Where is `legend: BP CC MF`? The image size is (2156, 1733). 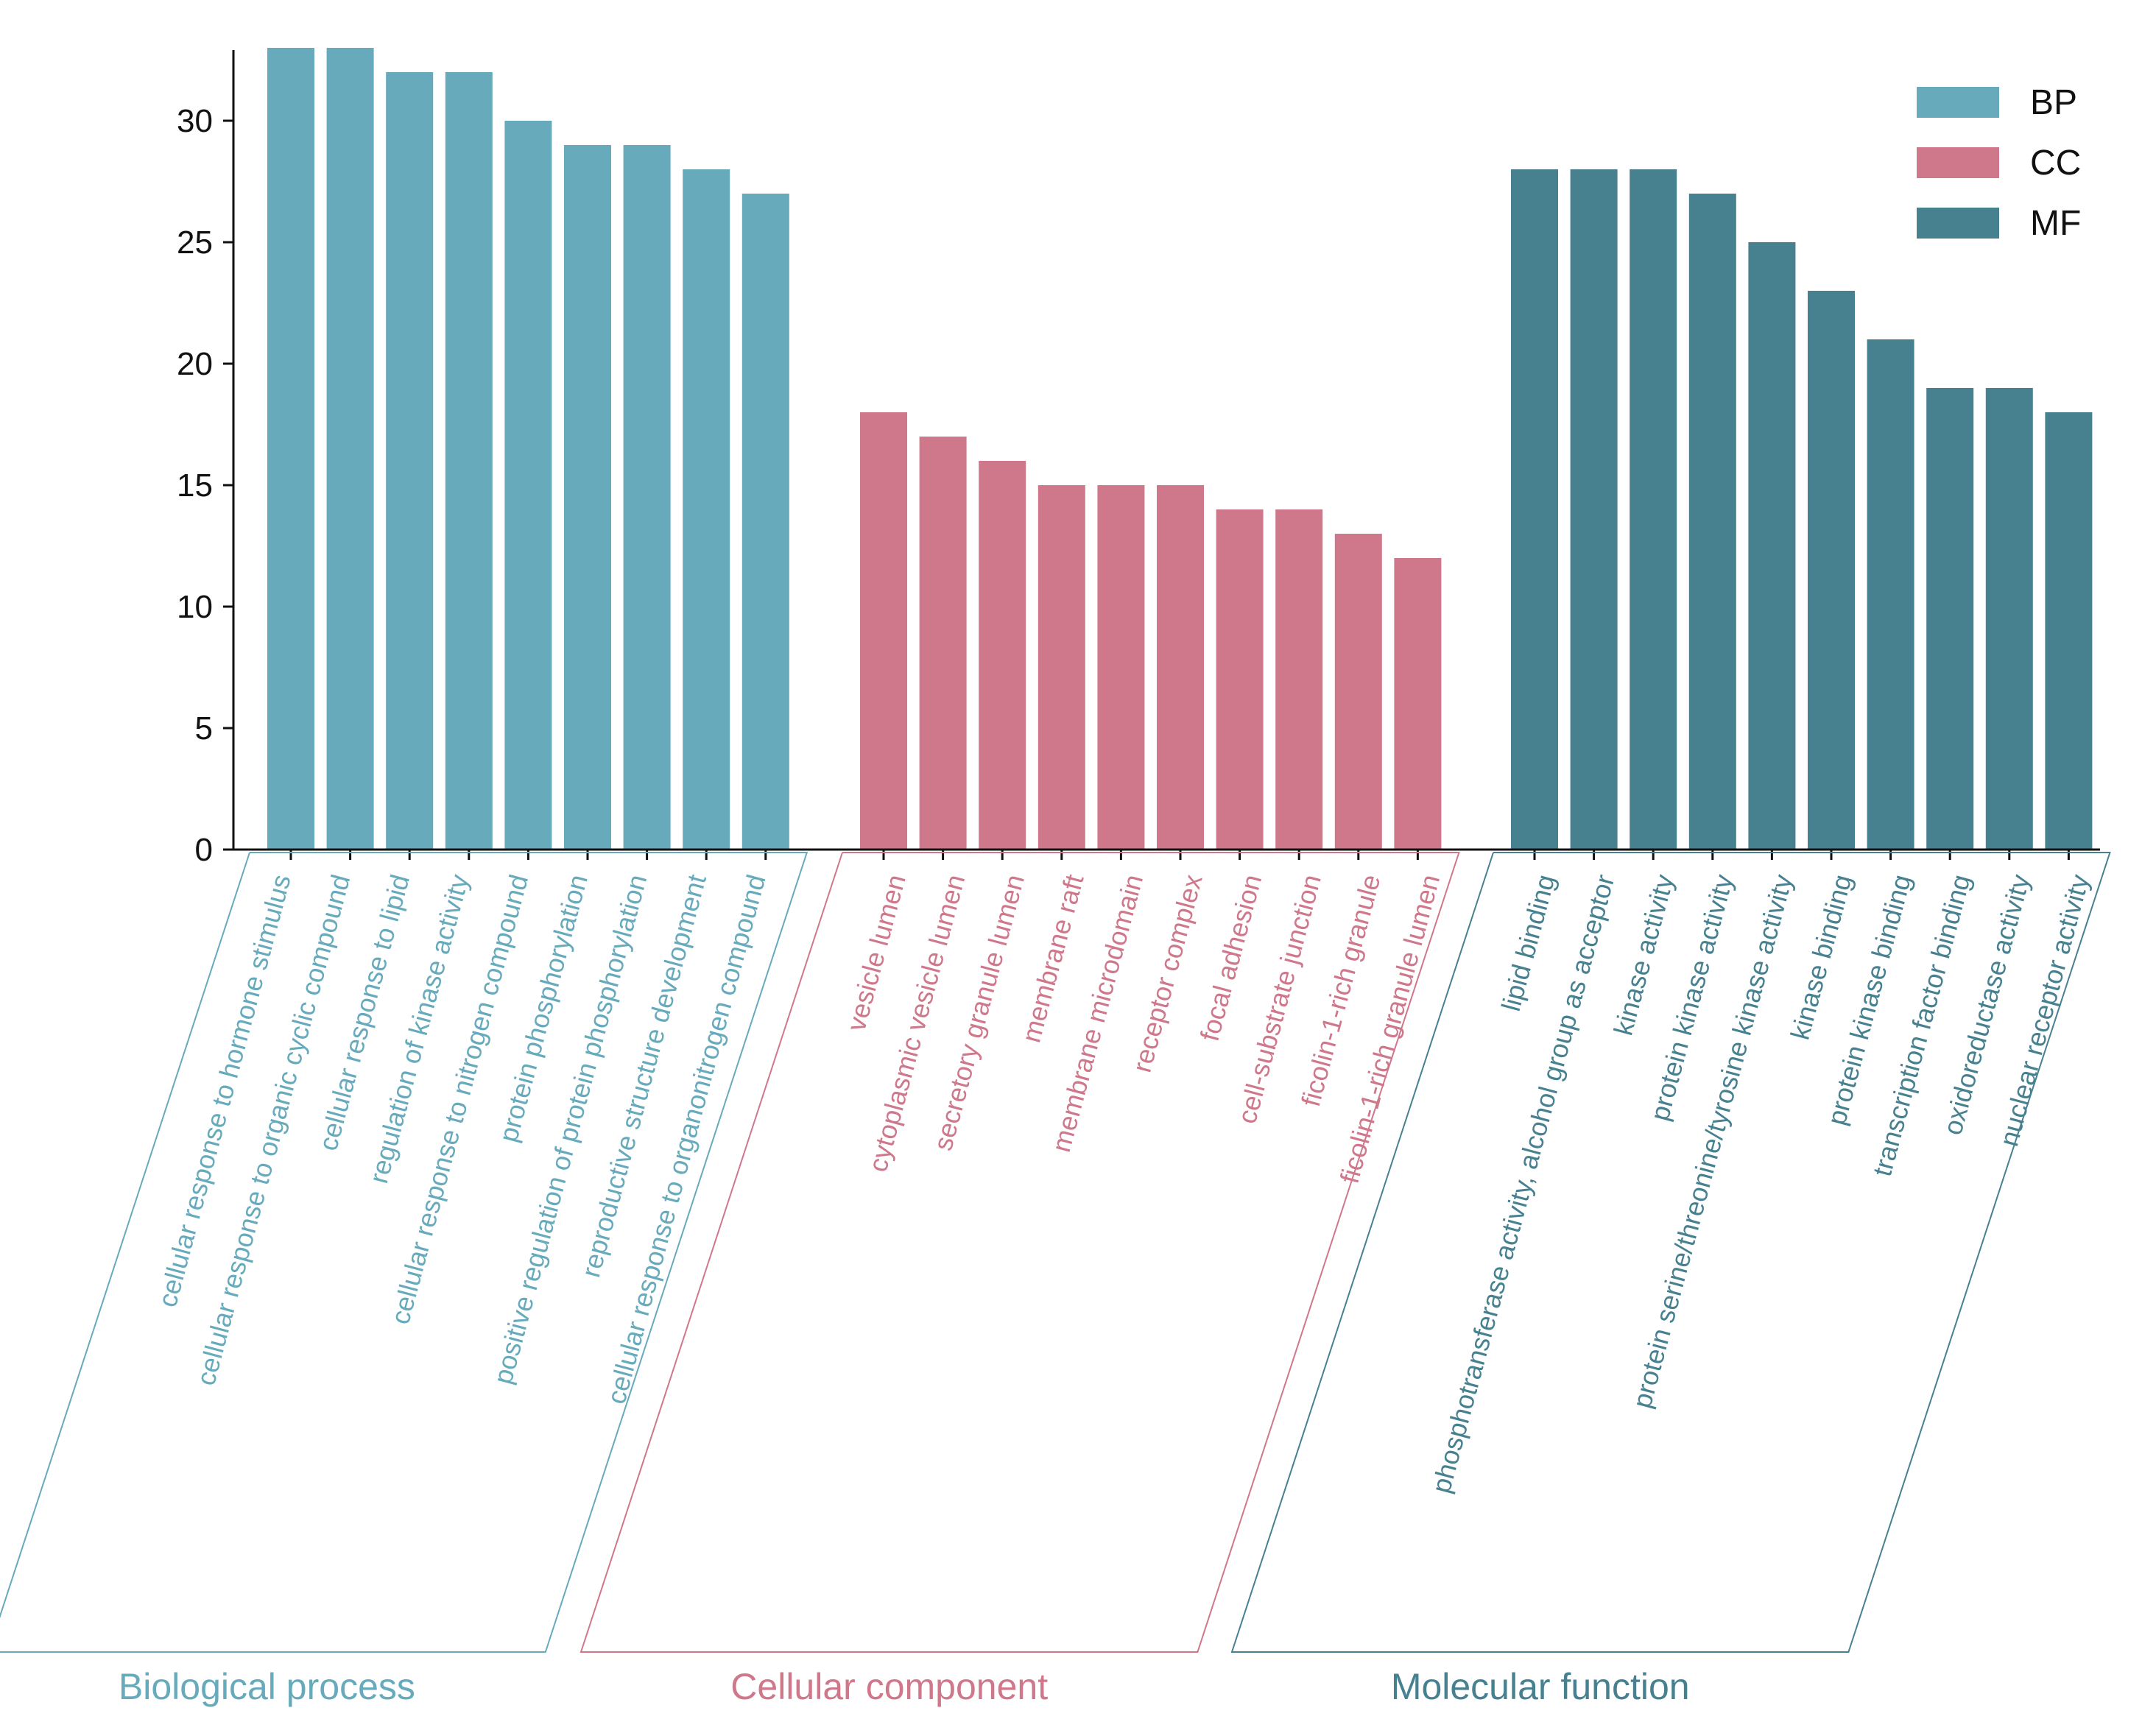 legend: BP CC MF is located at coordinates (1999, 163).